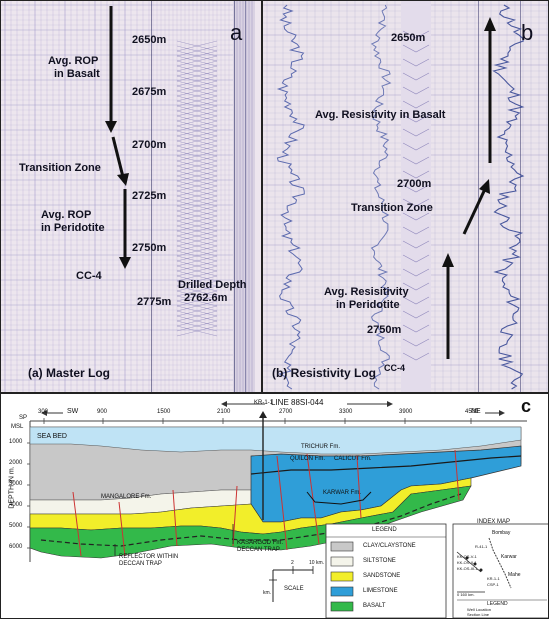  What do you see at coordinates (212, 285) in the screenshot?
I see `drilled-depth-label-1: Drilled Depth` at bounding box center [212, 285].